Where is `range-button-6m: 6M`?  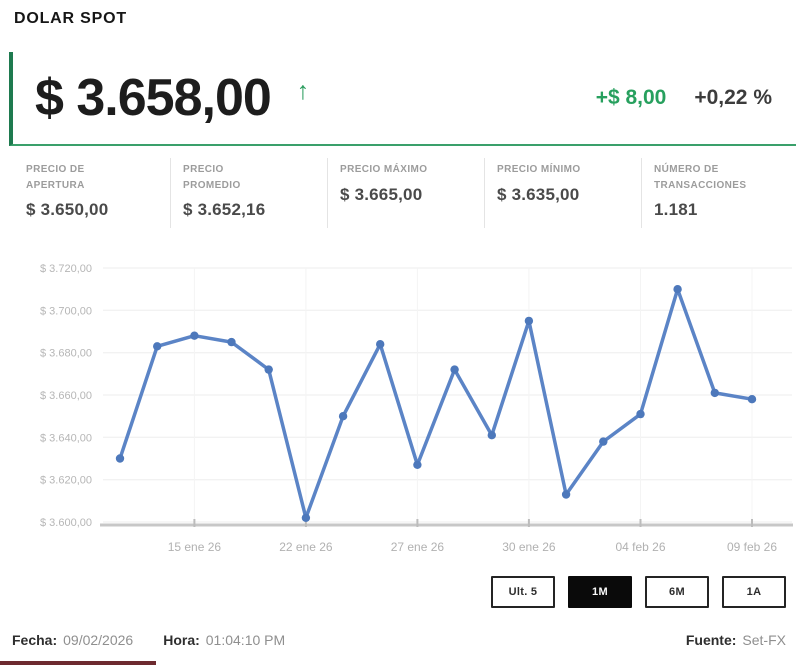 range-button-6m: 6M is located at coordinates (677, 592).